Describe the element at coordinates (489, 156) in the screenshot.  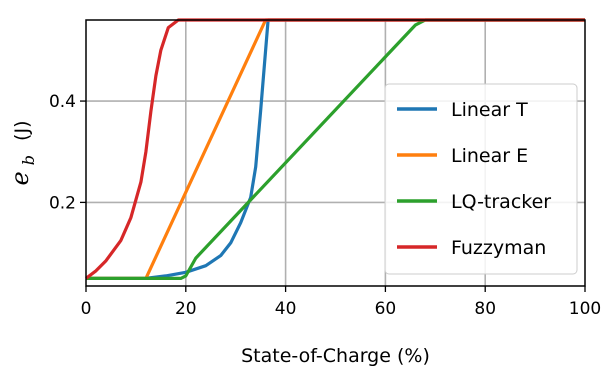
I see `legend-label: Linear E` at that location.